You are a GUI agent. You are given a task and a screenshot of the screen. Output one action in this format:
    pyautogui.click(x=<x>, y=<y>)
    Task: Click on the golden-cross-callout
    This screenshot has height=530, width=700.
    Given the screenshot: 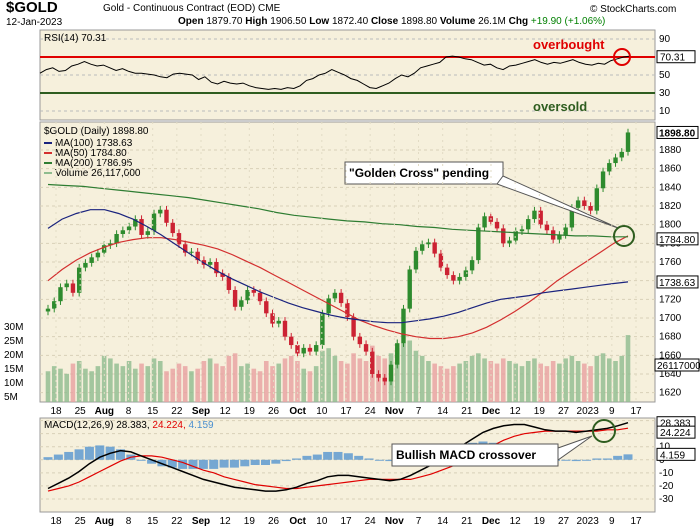 What is the action you would take?
    pyautogui.click(x=424, y=173)
    